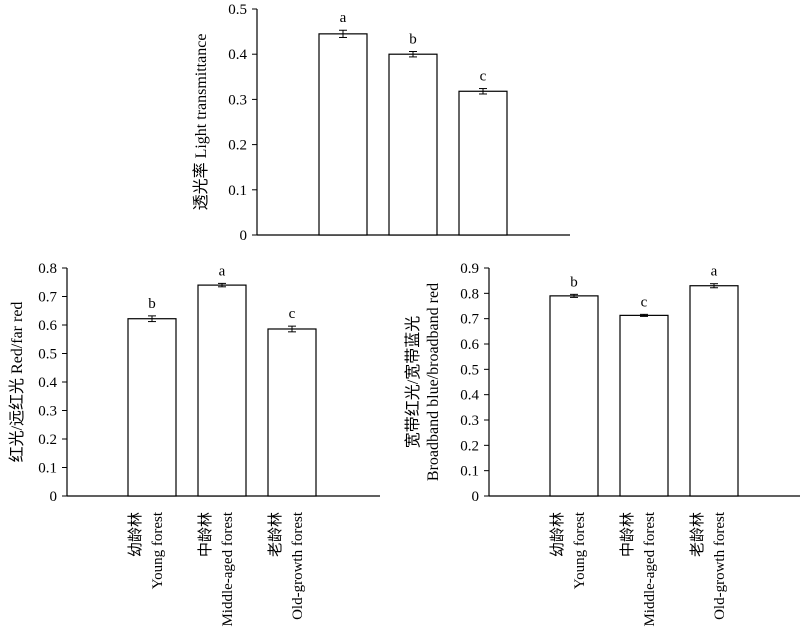 The height and width of the screenshot is (641, 800). Describe the element at coordinates (469, 269) in the screenshot. I see `y-tick-label: 0.9` at that location.